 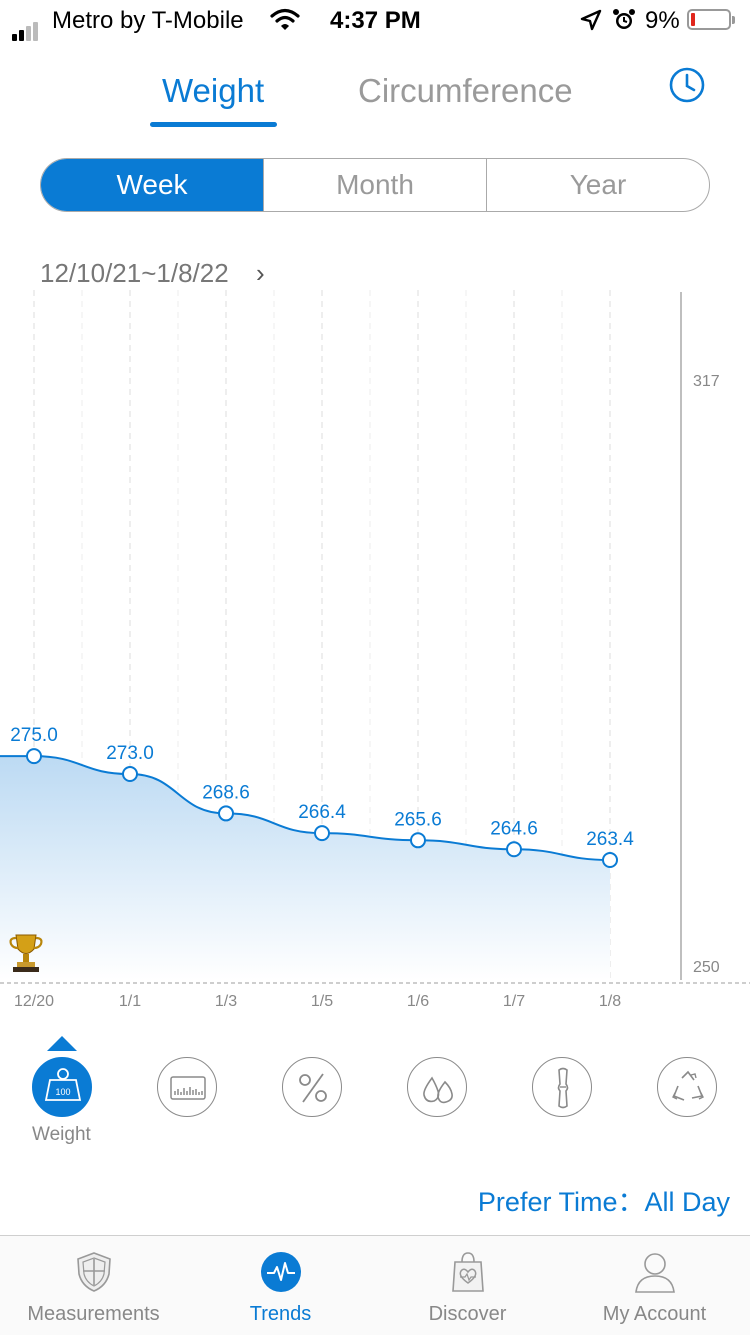 What do you see at coordinates (438, 1090) in the screenshot?
I see `water-icon` at bounding box center [438, 1090].